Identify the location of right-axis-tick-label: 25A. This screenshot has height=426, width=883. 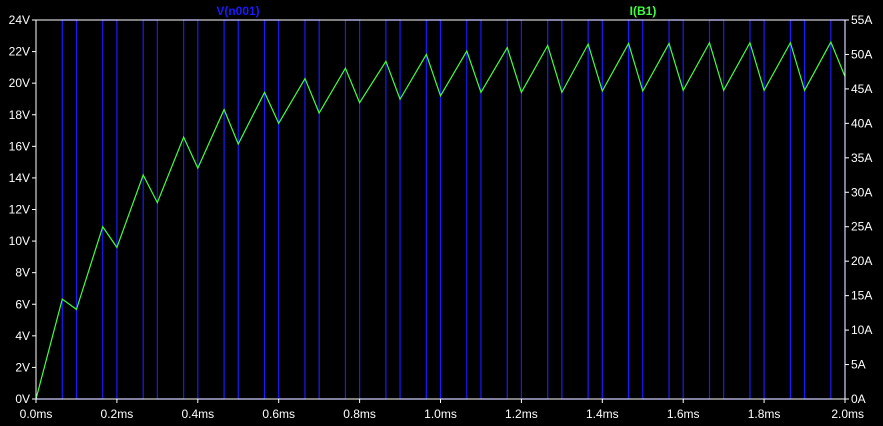
(861, 227).